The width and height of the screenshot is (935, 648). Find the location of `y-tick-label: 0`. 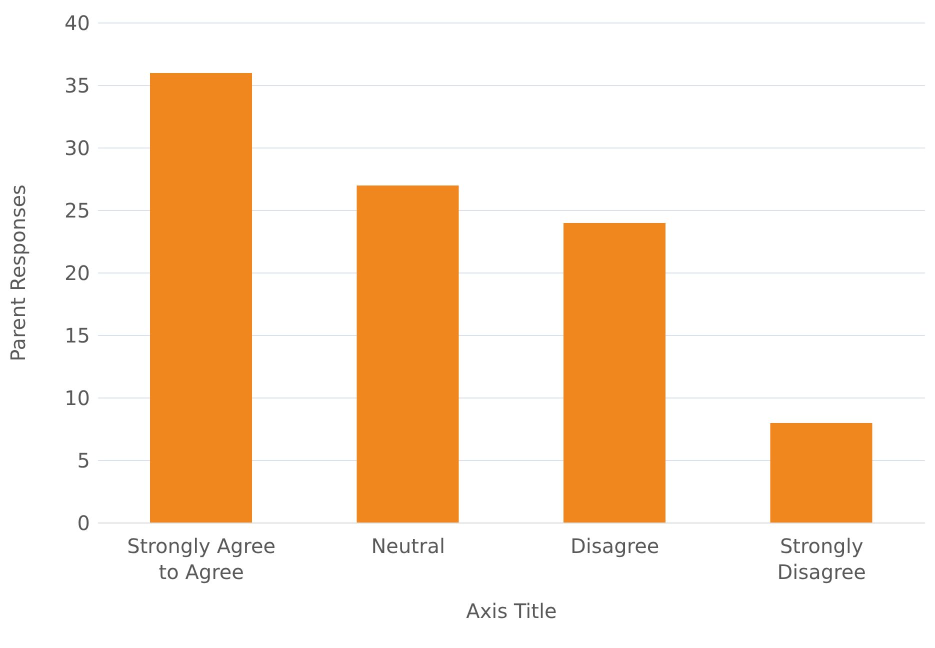

y-tick-label: 0 is located at coordinates (83, 523).